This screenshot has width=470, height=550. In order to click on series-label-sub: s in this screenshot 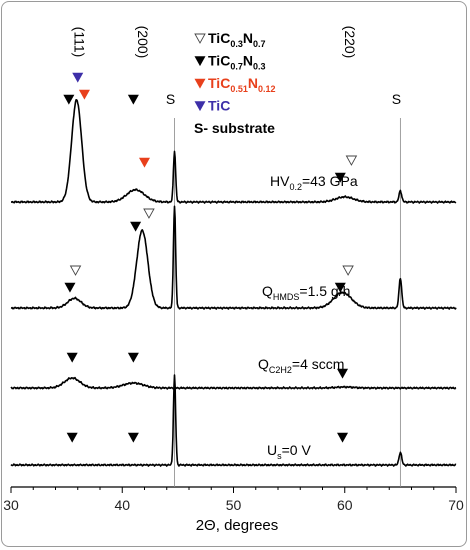, I will do `click(279, 456)`.